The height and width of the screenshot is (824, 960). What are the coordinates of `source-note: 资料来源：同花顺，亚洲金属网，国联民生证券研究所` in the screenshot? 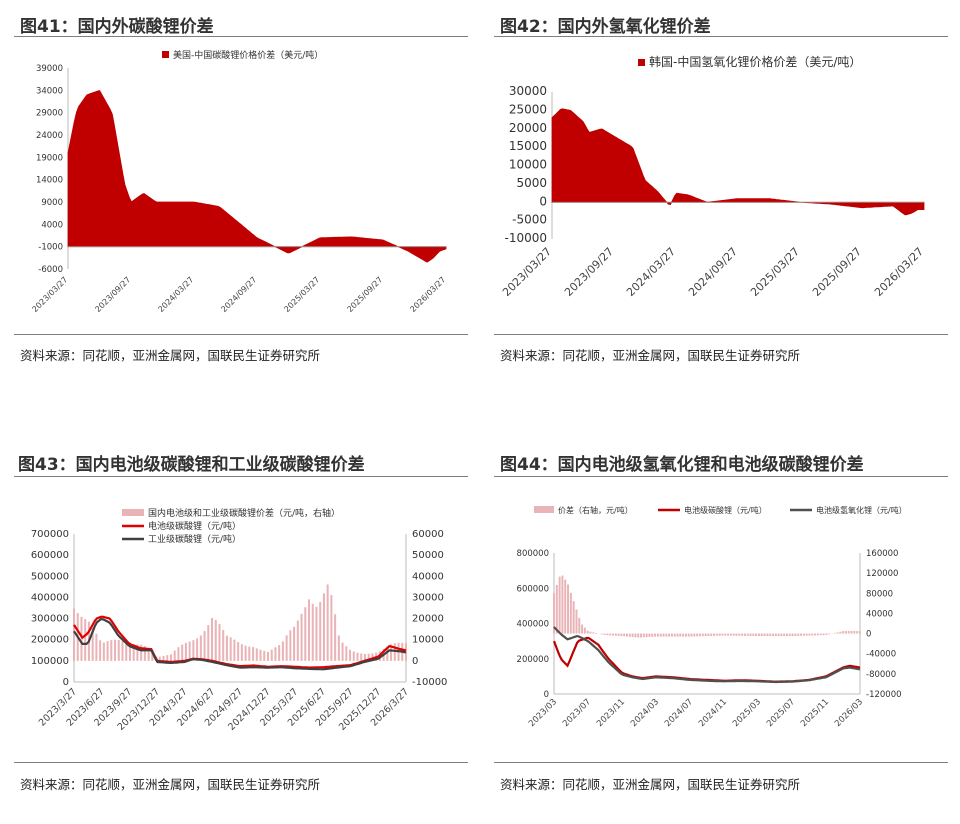 It's located at (170, 784).